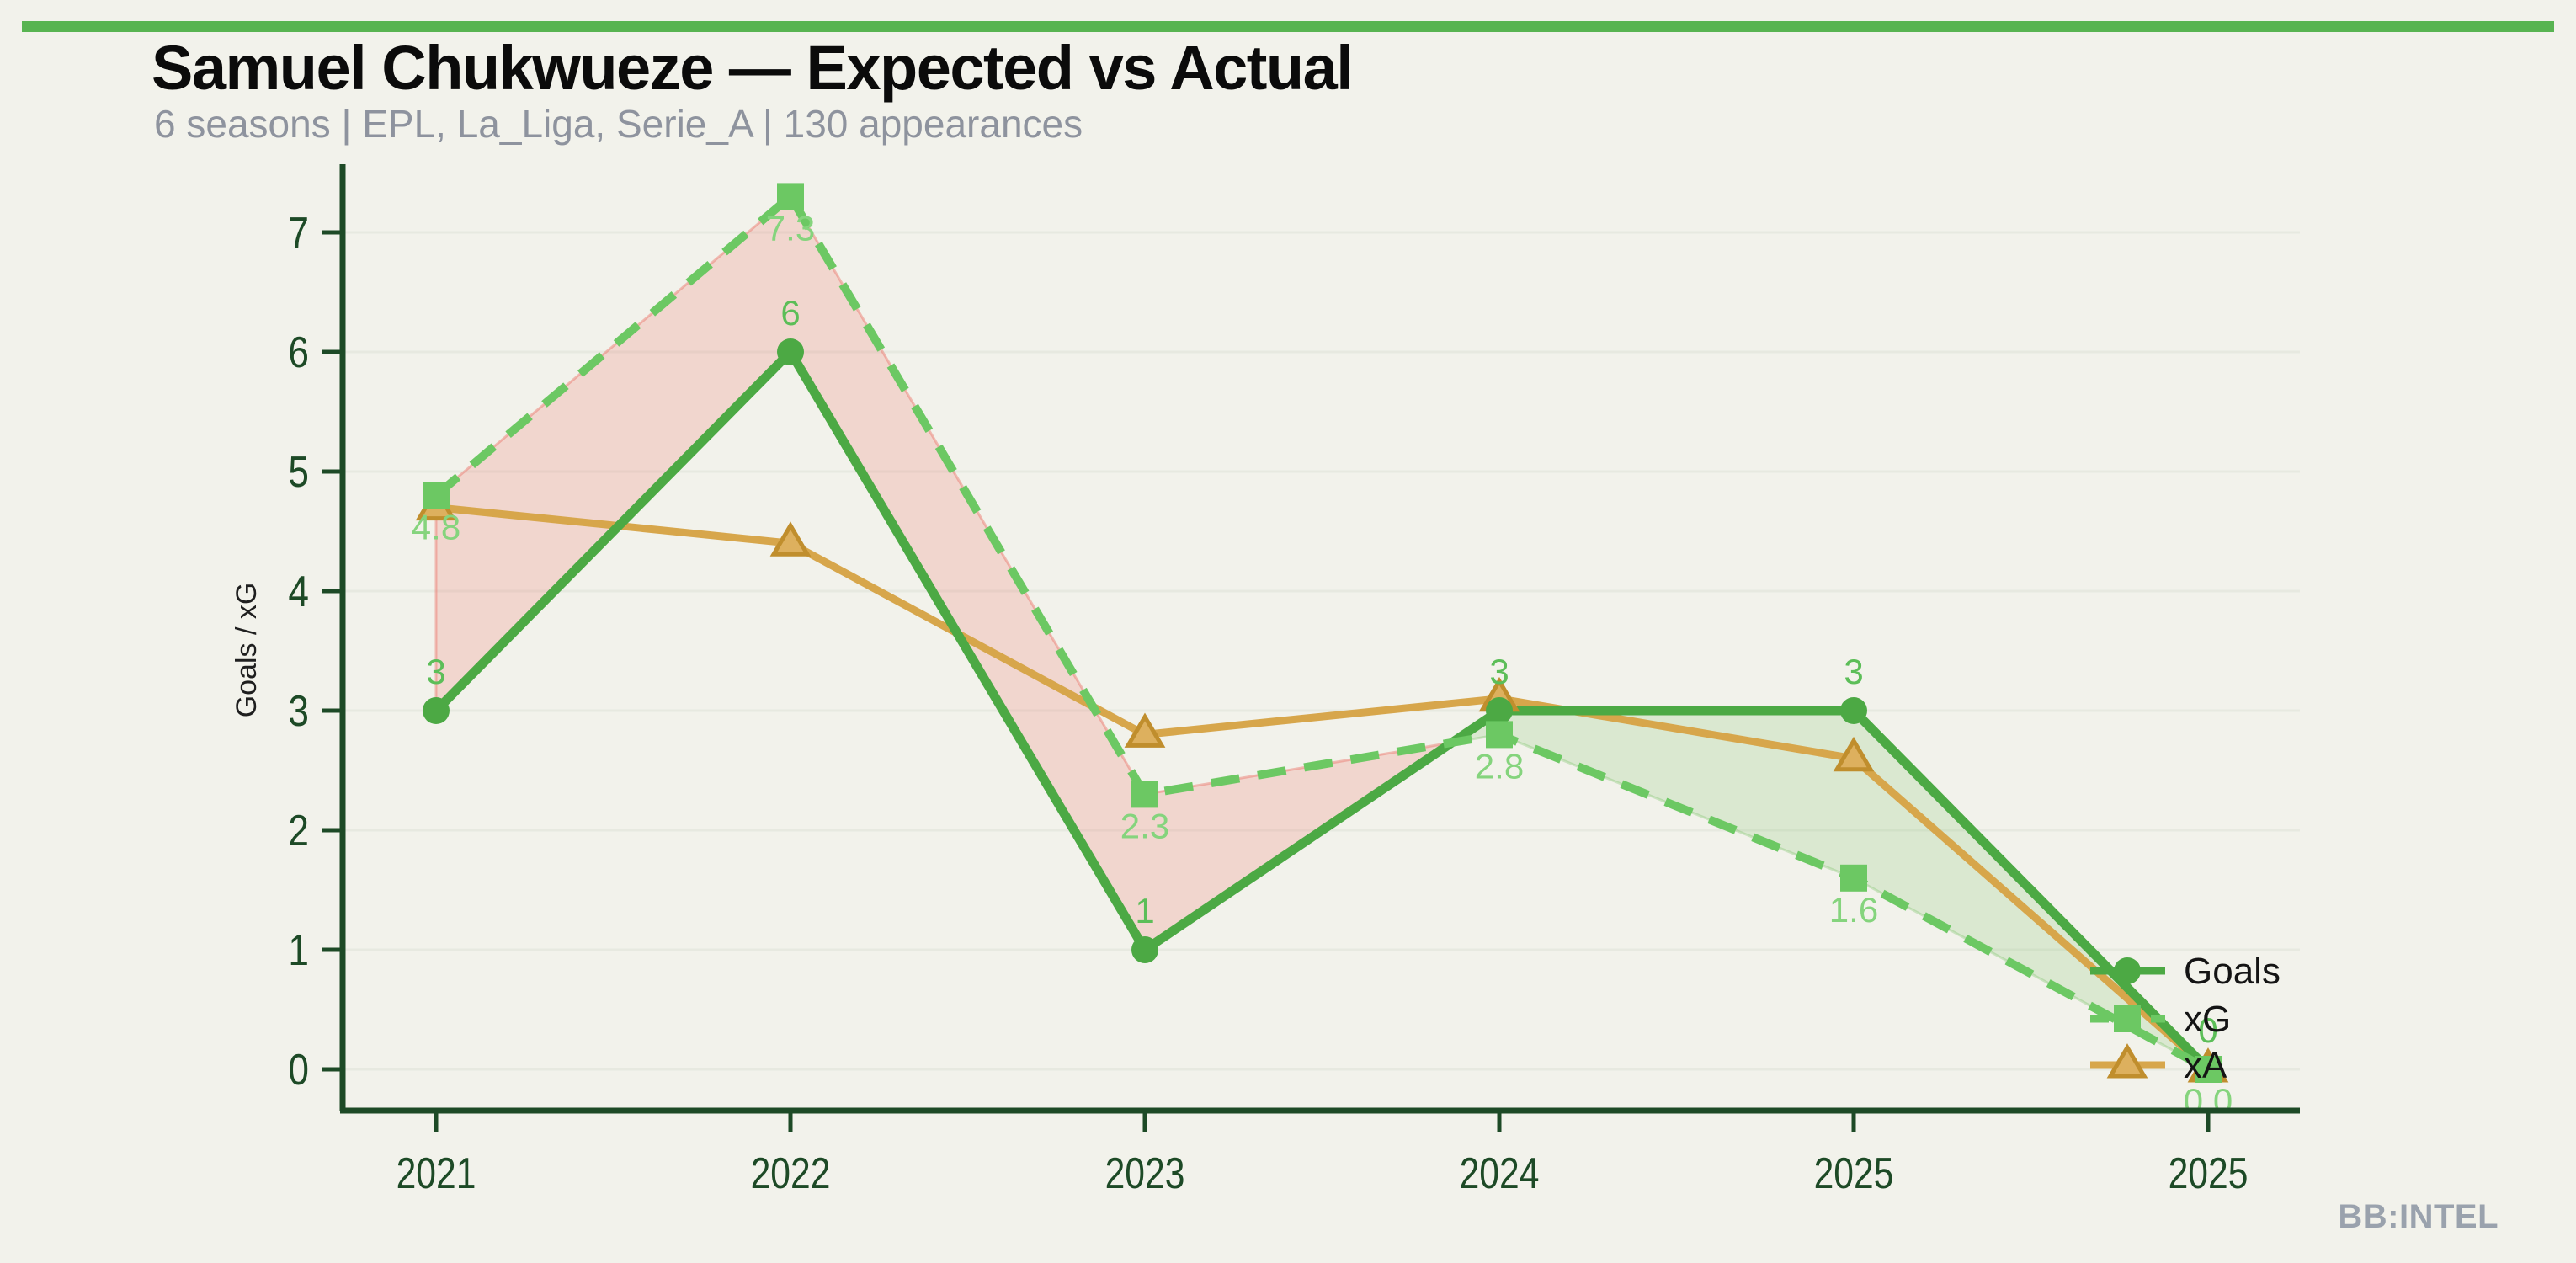 The width and height of the screenshot is (2576, 1263). I want to click on xg-point-label: 4.8, so click(436, 526).